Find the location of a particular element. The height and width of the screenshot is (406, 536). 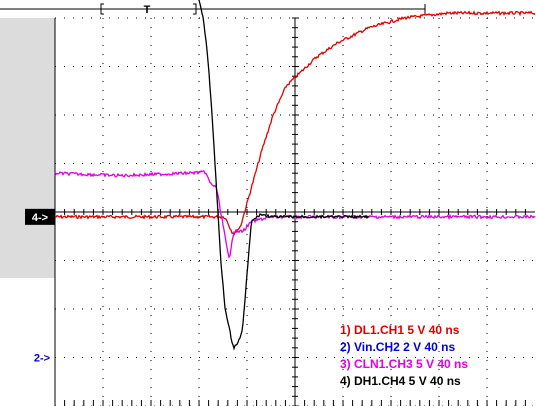

channel-marker-label: 4-> is located at coordinates (40, 218).